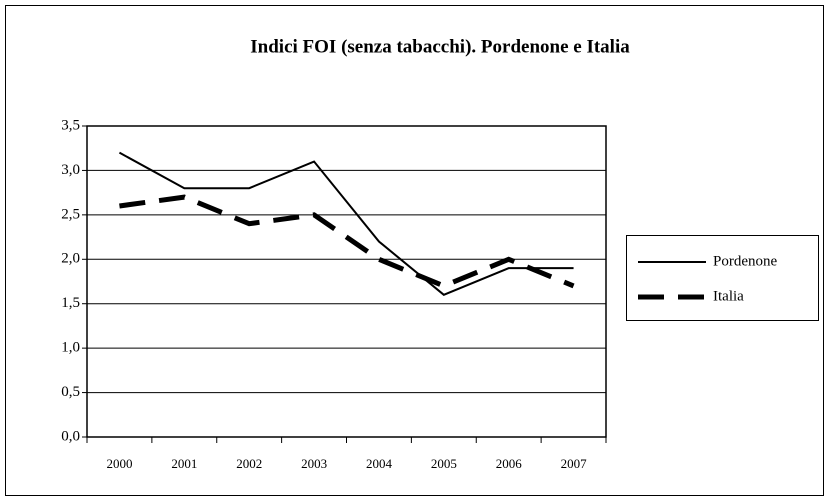  I want to click on y-tick-label: 0,5, so click(70, 392).